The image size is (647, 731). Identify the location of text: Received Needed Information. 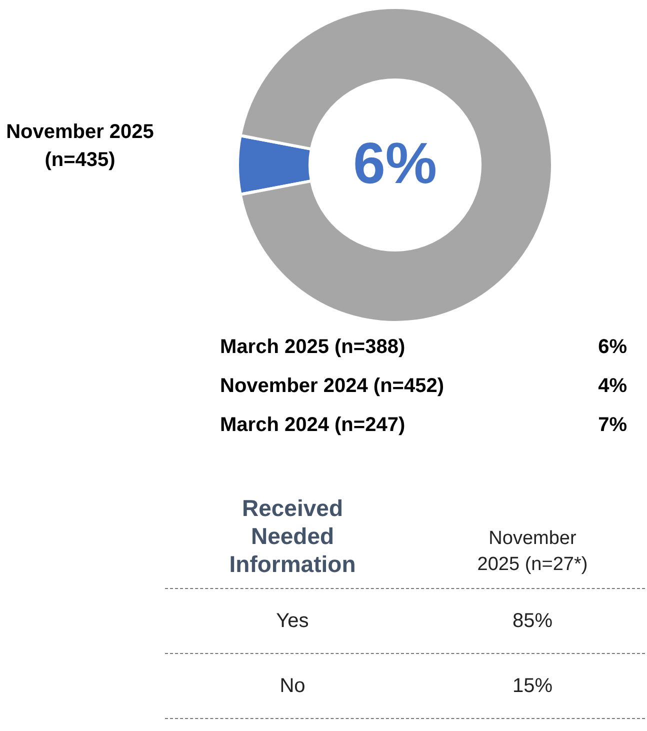
(292, 536).